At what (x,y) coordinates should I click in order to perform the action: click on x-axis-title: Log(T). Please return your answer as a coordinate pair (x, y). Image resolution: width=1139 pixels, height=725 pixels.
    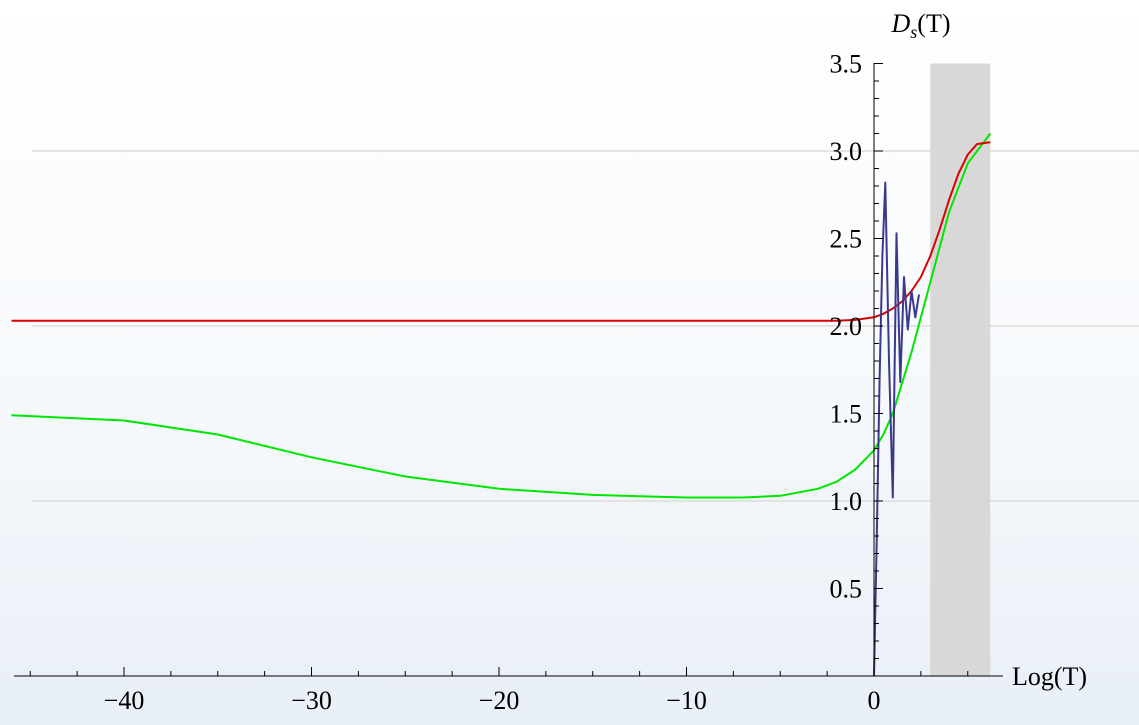
    Looking at the image, I should click on (1049, 676).